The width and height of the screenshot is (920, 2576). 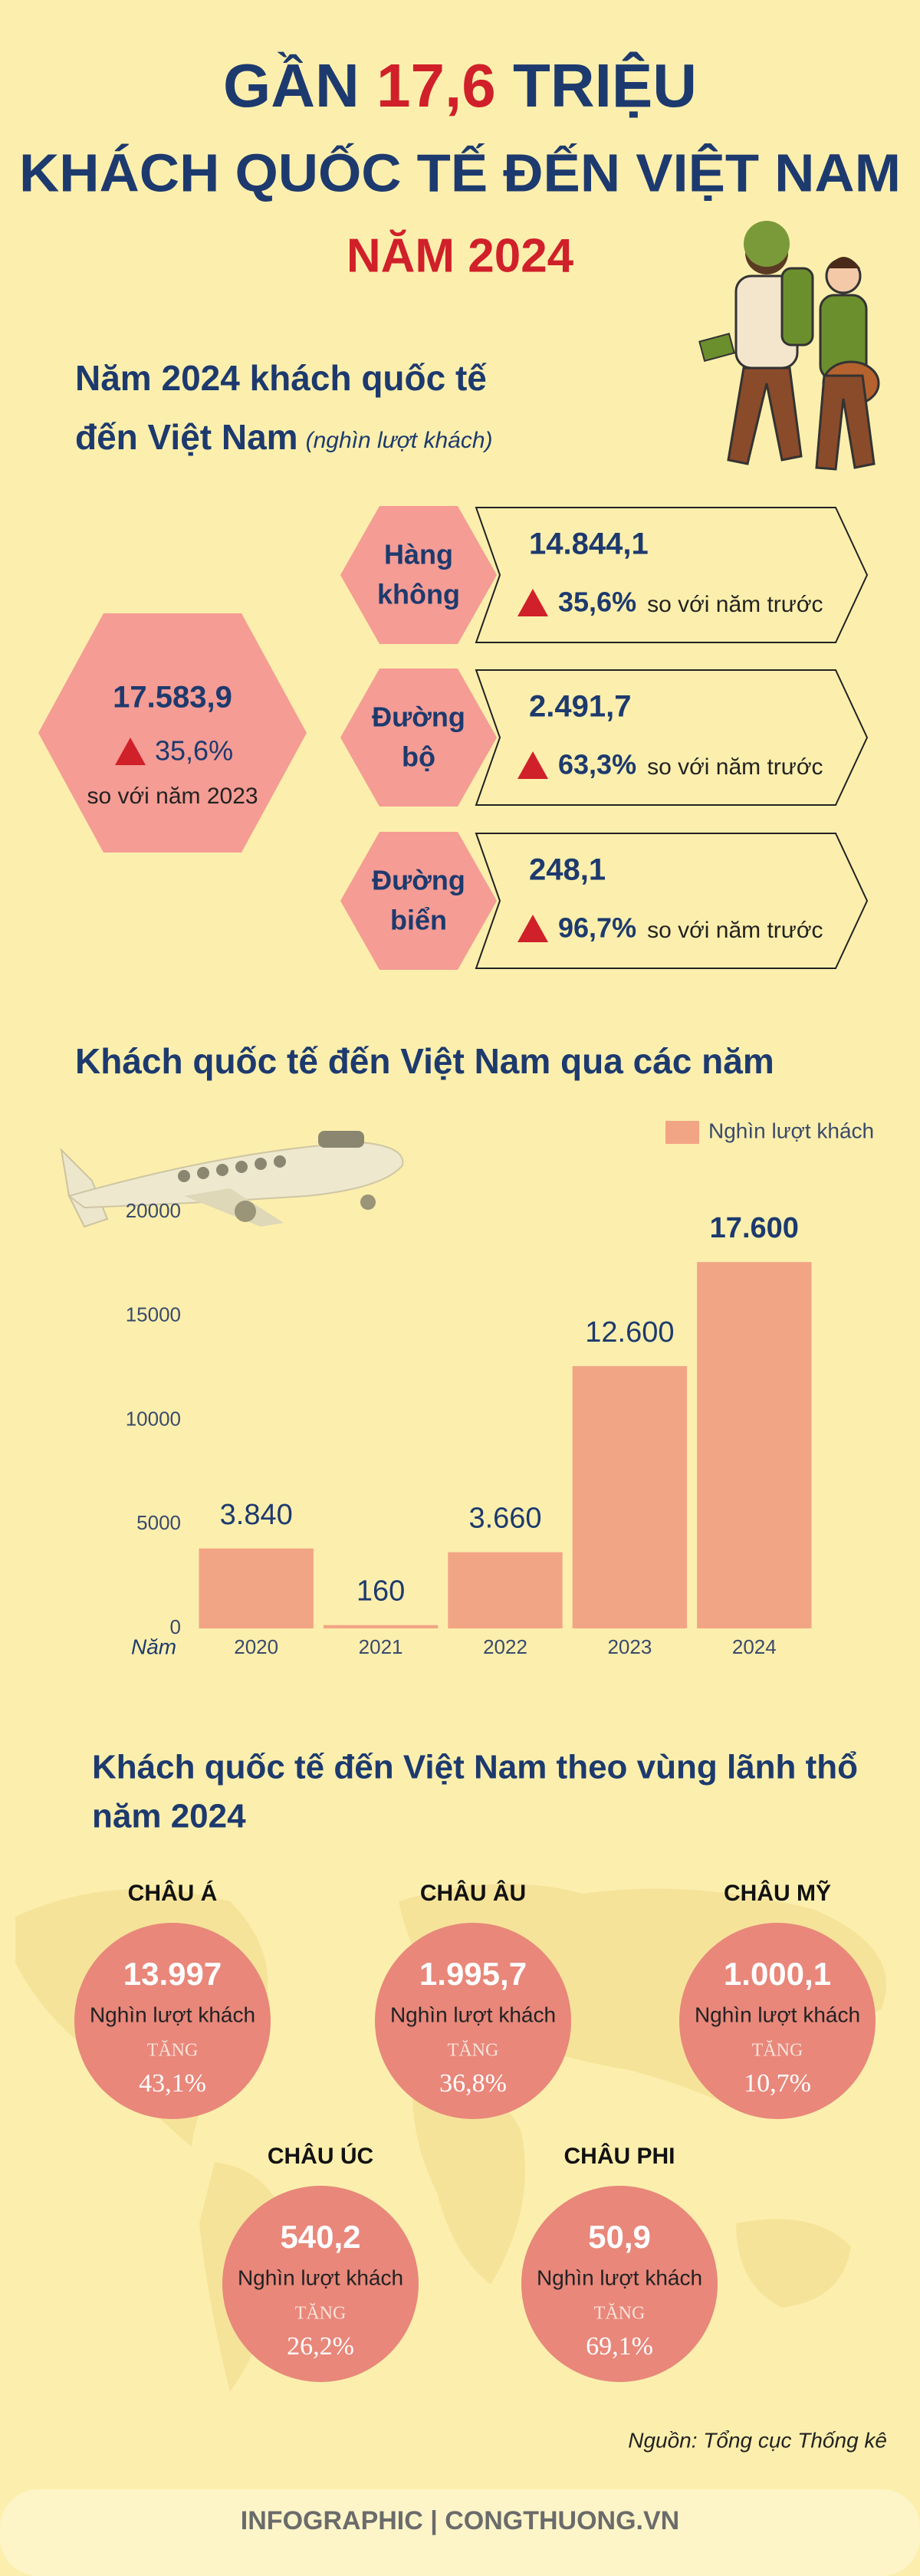 I want to click on region-change: 36,8%, so click(x=473, y=2083).